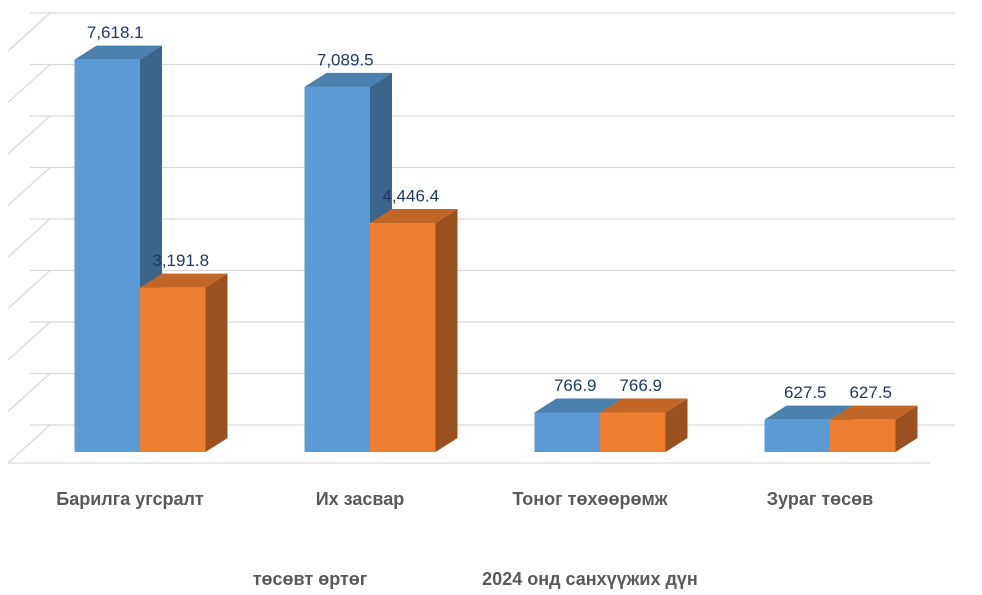 The width and height of the screenshot is (982, 595). What do you see at coordinates (345, 59) in the screenshot?
I see `value-label: 7,089.5` at bounding box center [345, 59].